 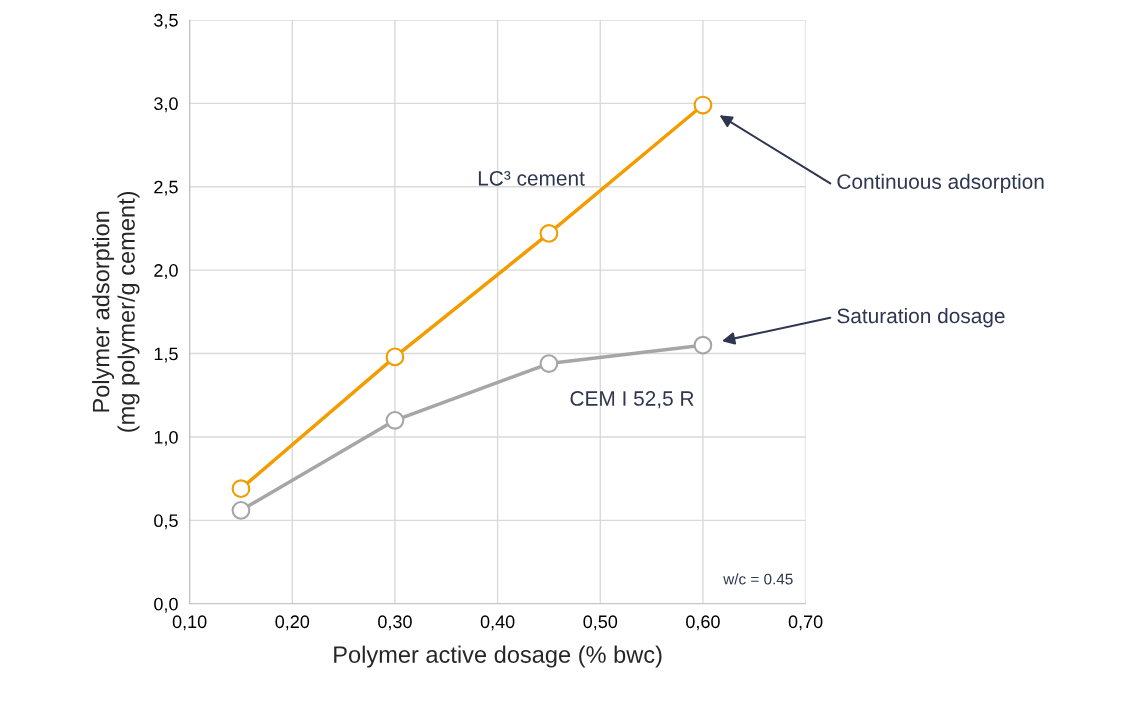 What do you see at coordinates (166, 105) in the screenshot?
I see `y-tick-label: 3,0` at bounding box center [166, 105].